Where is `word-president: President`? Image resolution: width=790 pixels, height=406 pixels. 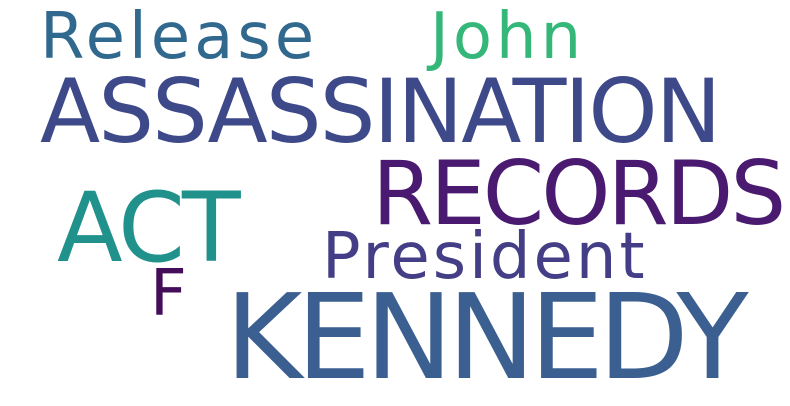
word-president: President is located at coordinates (485, 257).